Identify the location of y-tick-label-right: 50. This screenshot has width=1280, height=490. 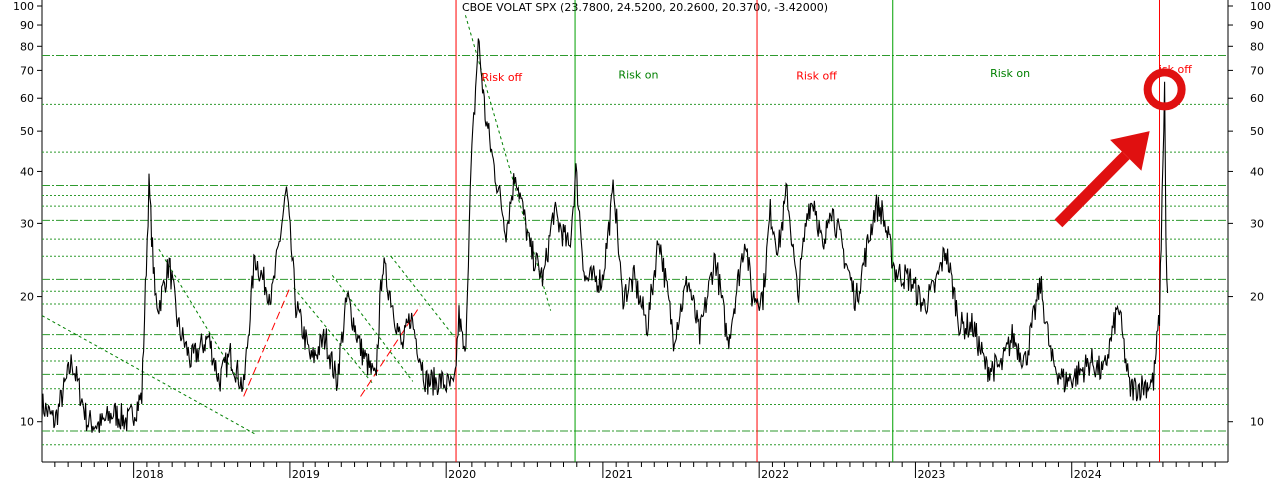
(1257, 131).